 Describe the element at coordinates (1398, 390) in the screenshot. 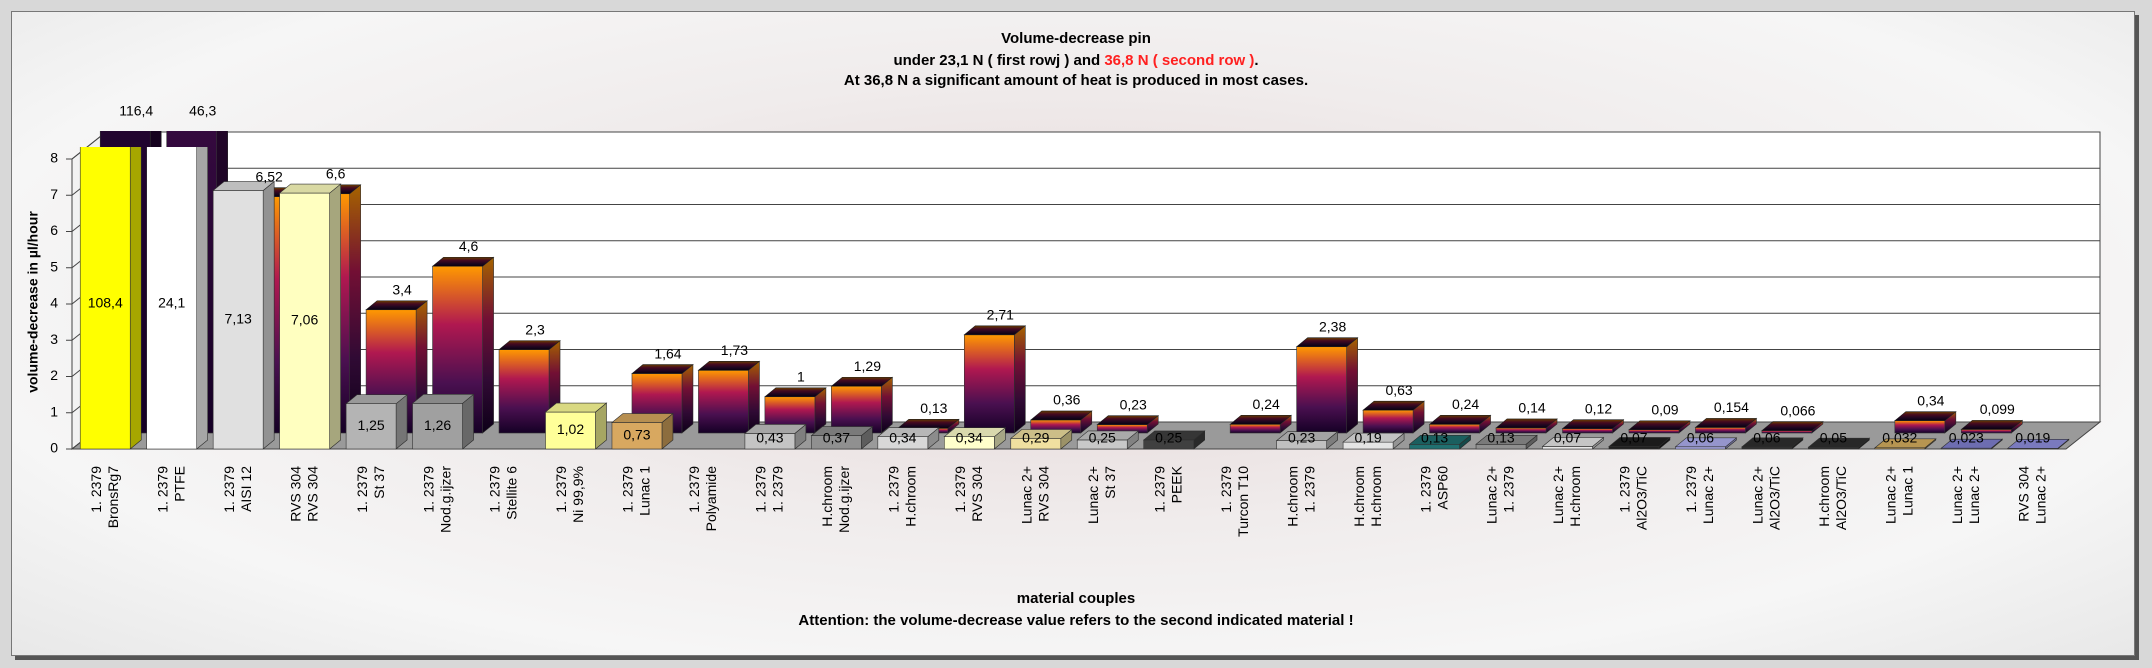

I see `value-label: 0,63` at that location.